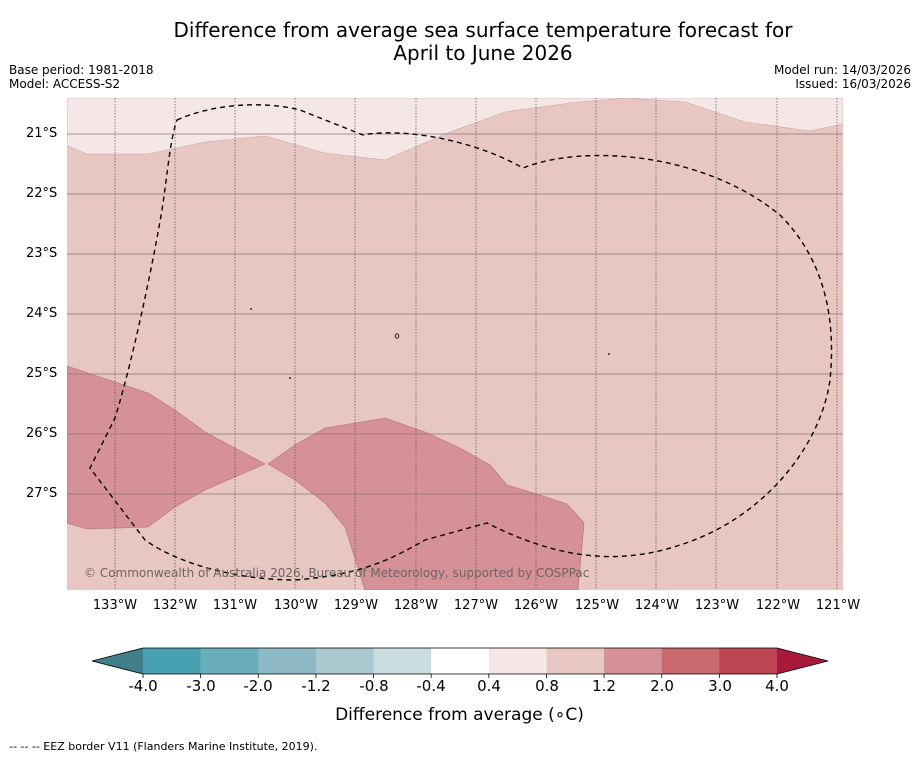 This screenshot has height=758, width=919. I want to click on lon-label: 133°W, so click(115, 605).